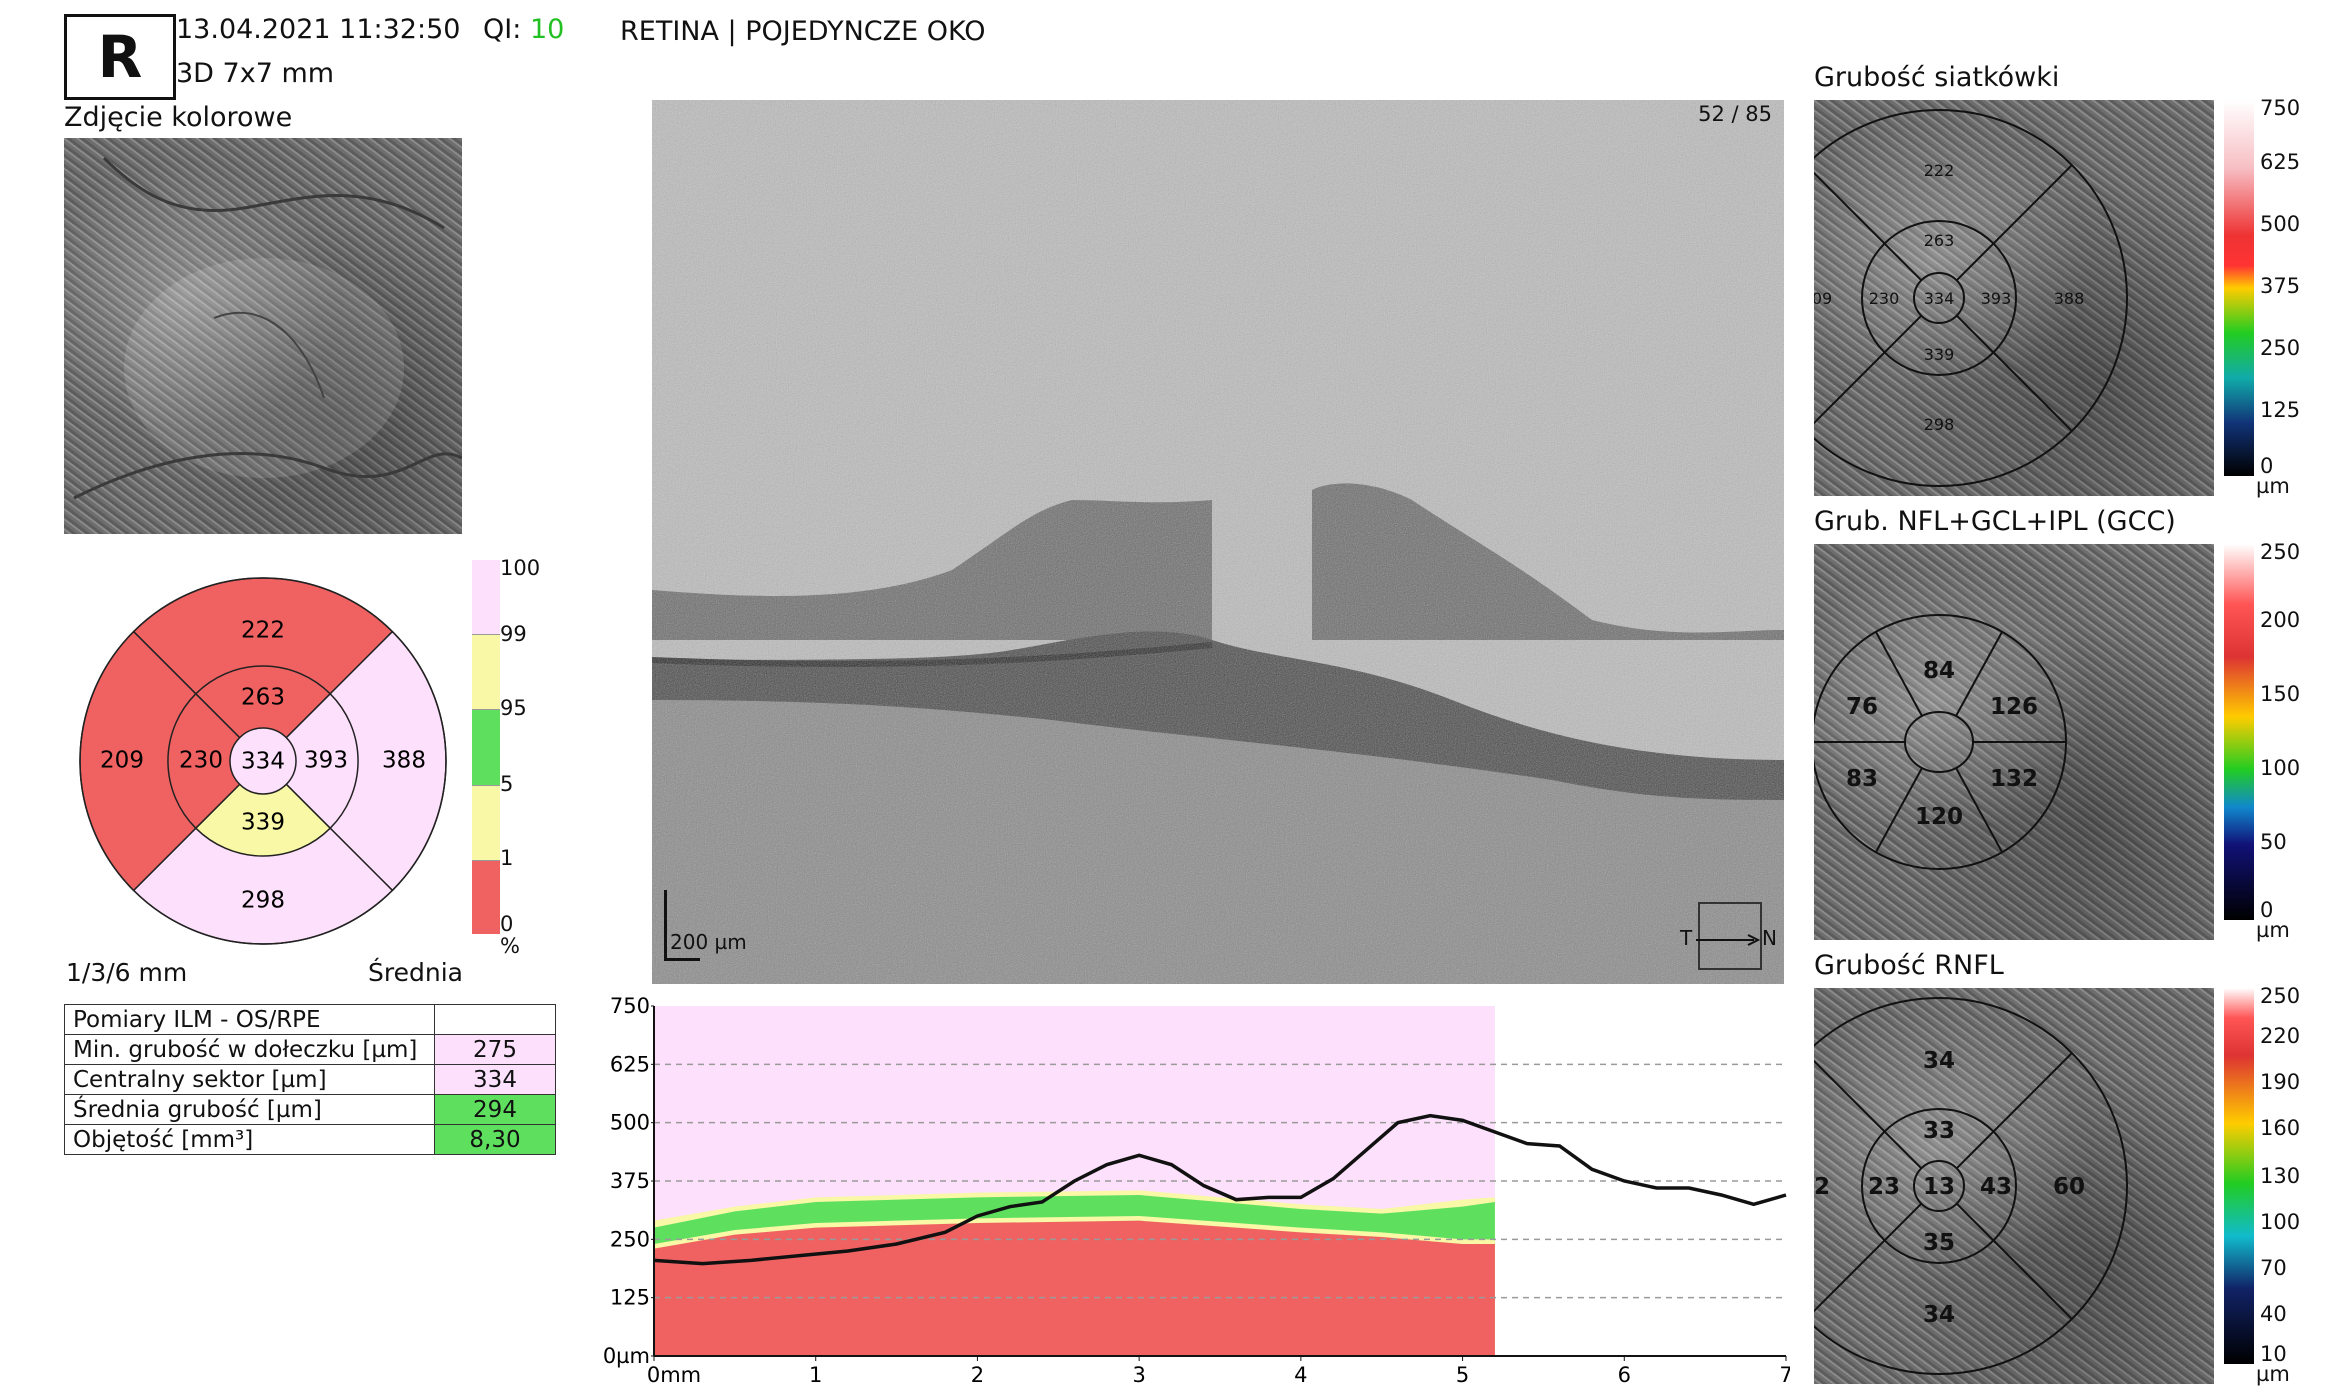 The image size is (2339, 1390). Describe the element at coordinates (249, 1079) in the screenshot. I see `row-label: Centralny sektor [µm]` at that location.